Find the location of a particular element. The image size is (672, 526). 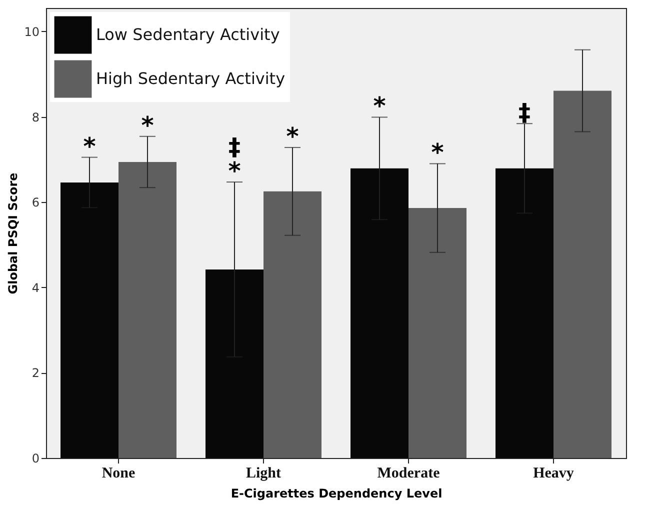

x-tick-label: Heavy is located at coordinates (553, 474).